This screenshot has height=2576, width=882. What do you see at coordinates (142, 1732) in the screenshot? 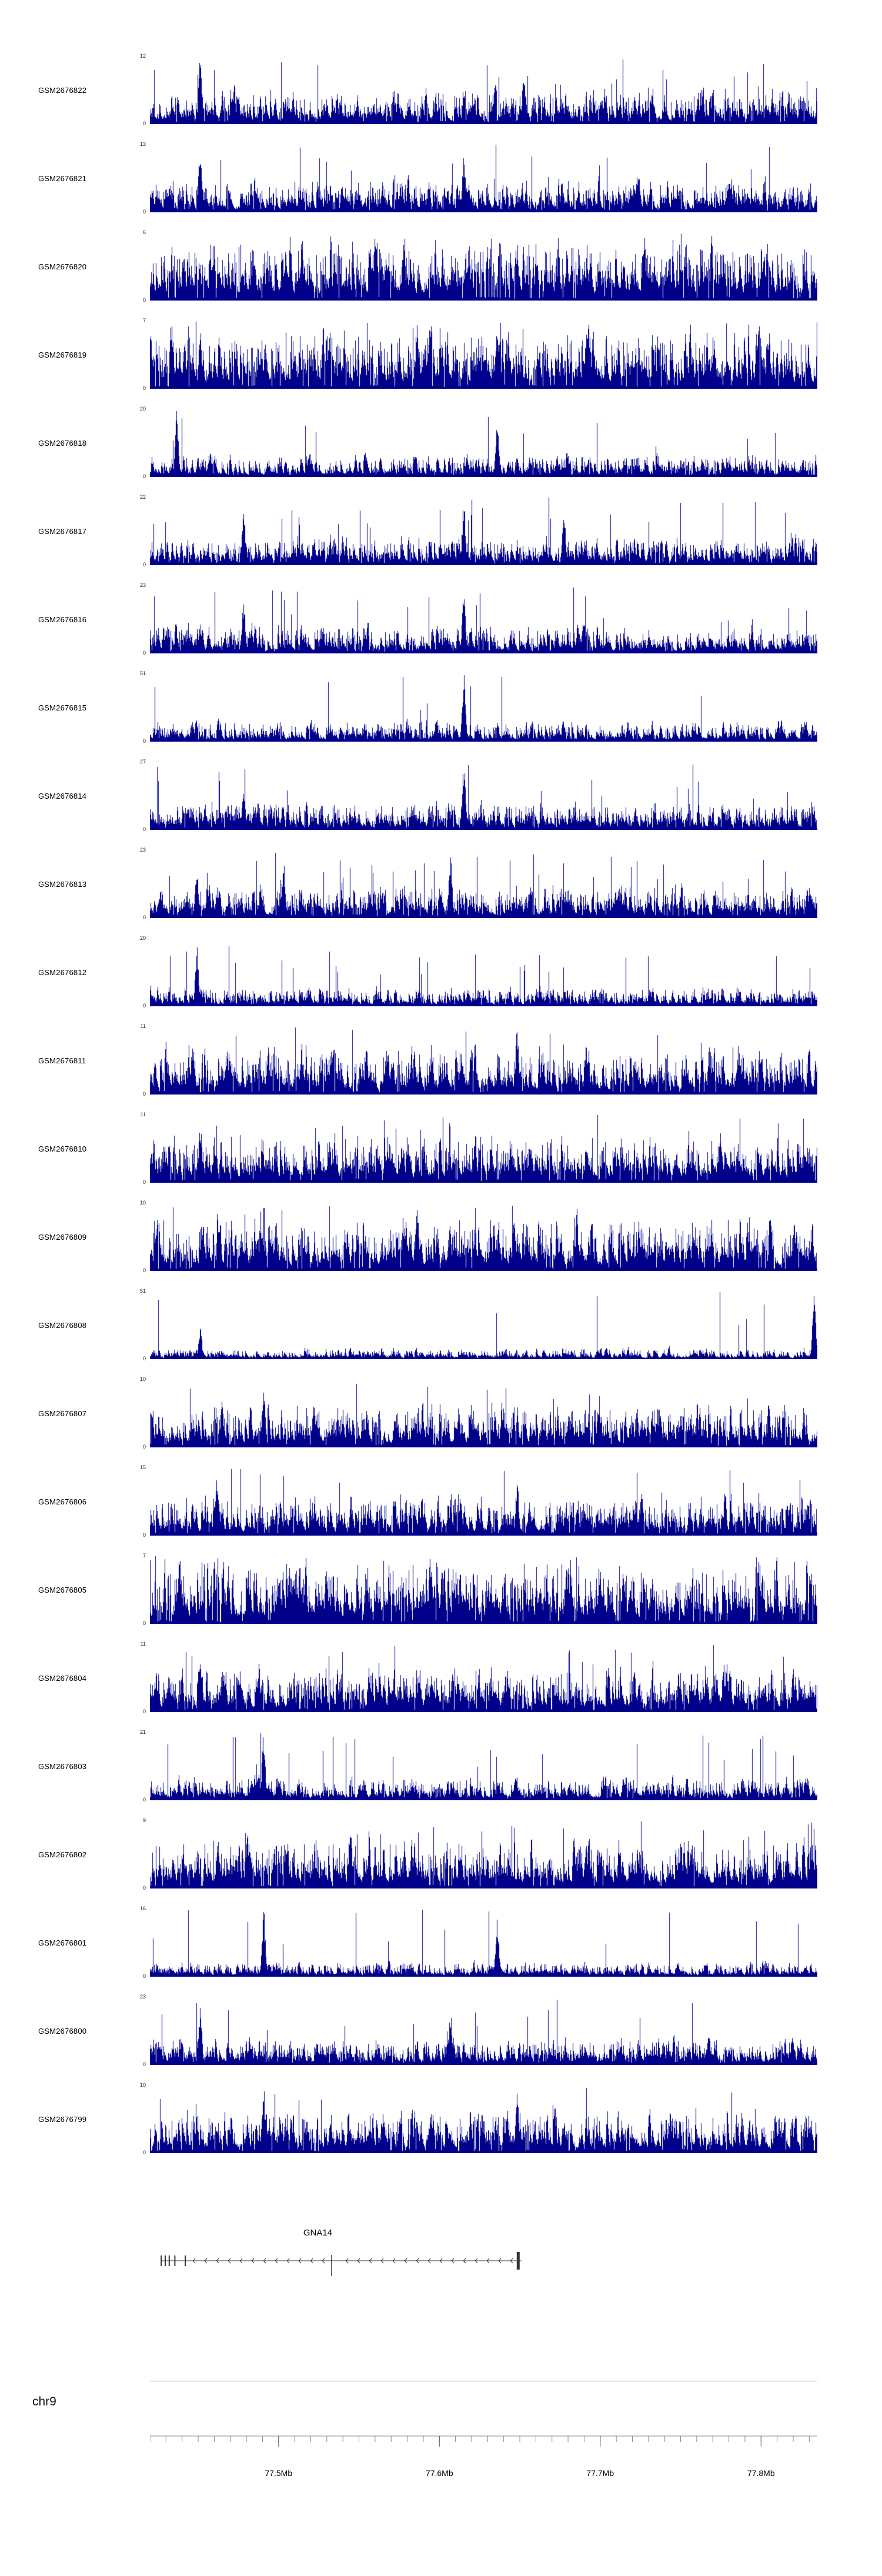
I see `y-axis-max-label: 21` at bounding box center [142, 1732].